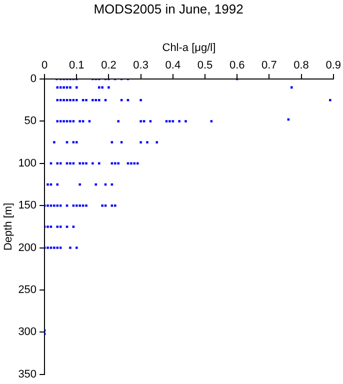 The width and height of the screenshot is (343, 384). Describe the element at coordinates (44, 65) in the screenshot. I see `x-tick-label: 0` at that location.